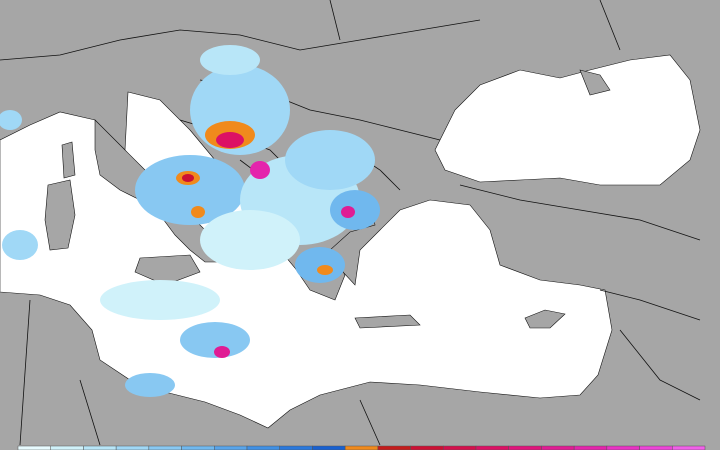  Describe the element at coordinates (545, 319) in the screenshot. I see `cyprus` at that location.